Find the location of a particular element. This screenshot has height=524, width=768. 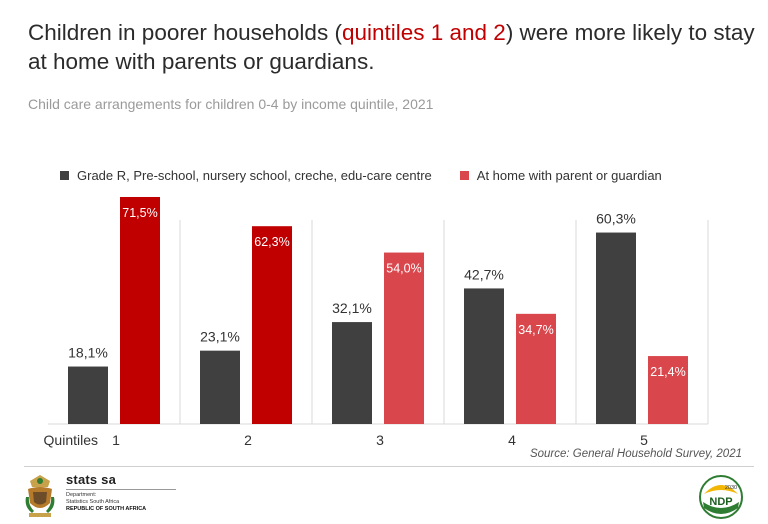

coat-of-arms-icon is located at coordinates (40, 496).